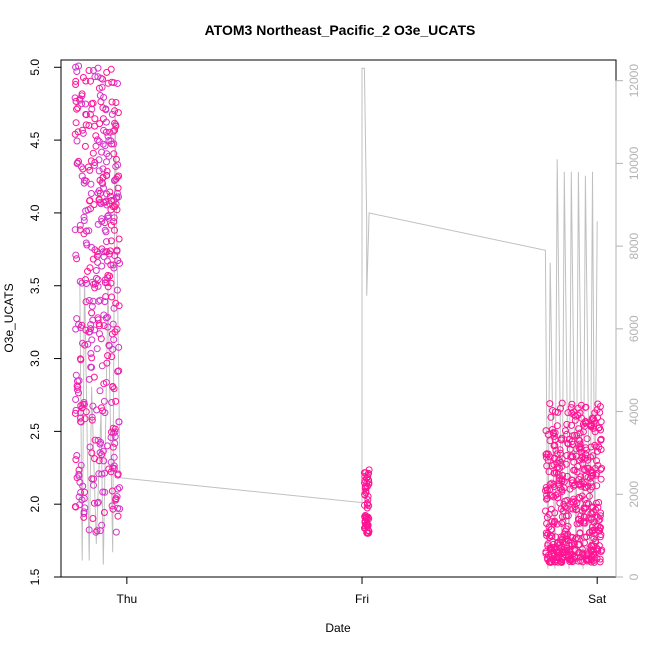 Image resolution: width=650 pixels, height=650 pixels. I want to click on y2-tick-label: 0, so click(634, 576).